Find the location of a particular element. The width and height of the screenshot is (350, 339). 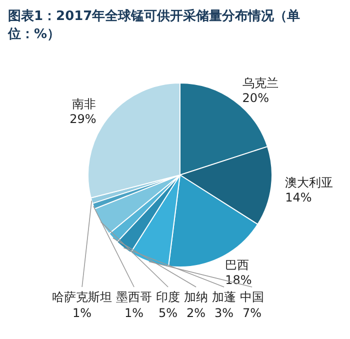

slice-label: 南非 is located at coordinates (84, 104).